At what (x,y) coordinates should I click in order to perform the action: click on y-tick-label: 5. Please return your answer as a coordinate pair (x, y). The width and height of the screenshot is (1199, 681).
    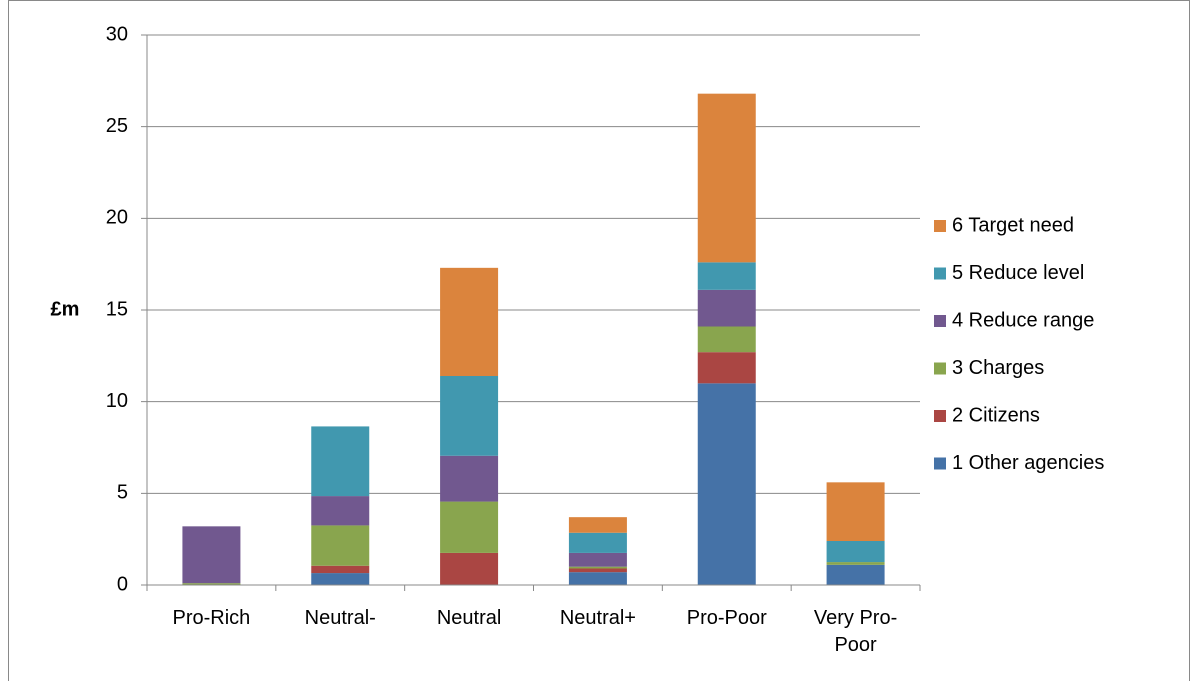
    Looking at the image, I should click on (122, 493).